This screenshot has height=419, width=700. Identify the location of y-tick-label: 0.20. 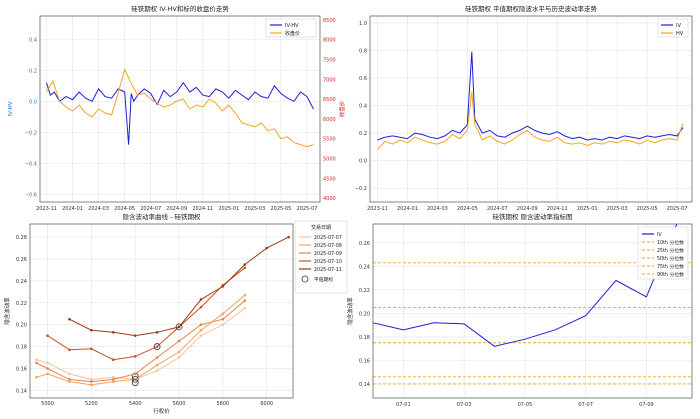
(21, 326).